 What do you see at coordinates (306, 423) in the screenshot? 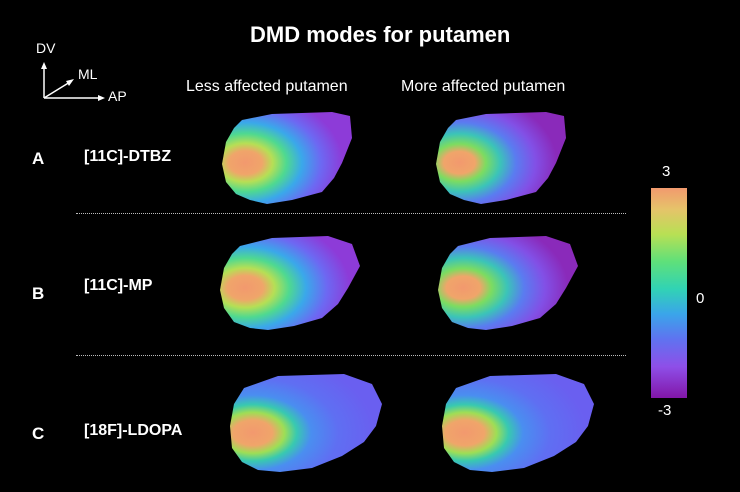
I see `dmd-mode-image-c-less` at bounding box center [306, 423].